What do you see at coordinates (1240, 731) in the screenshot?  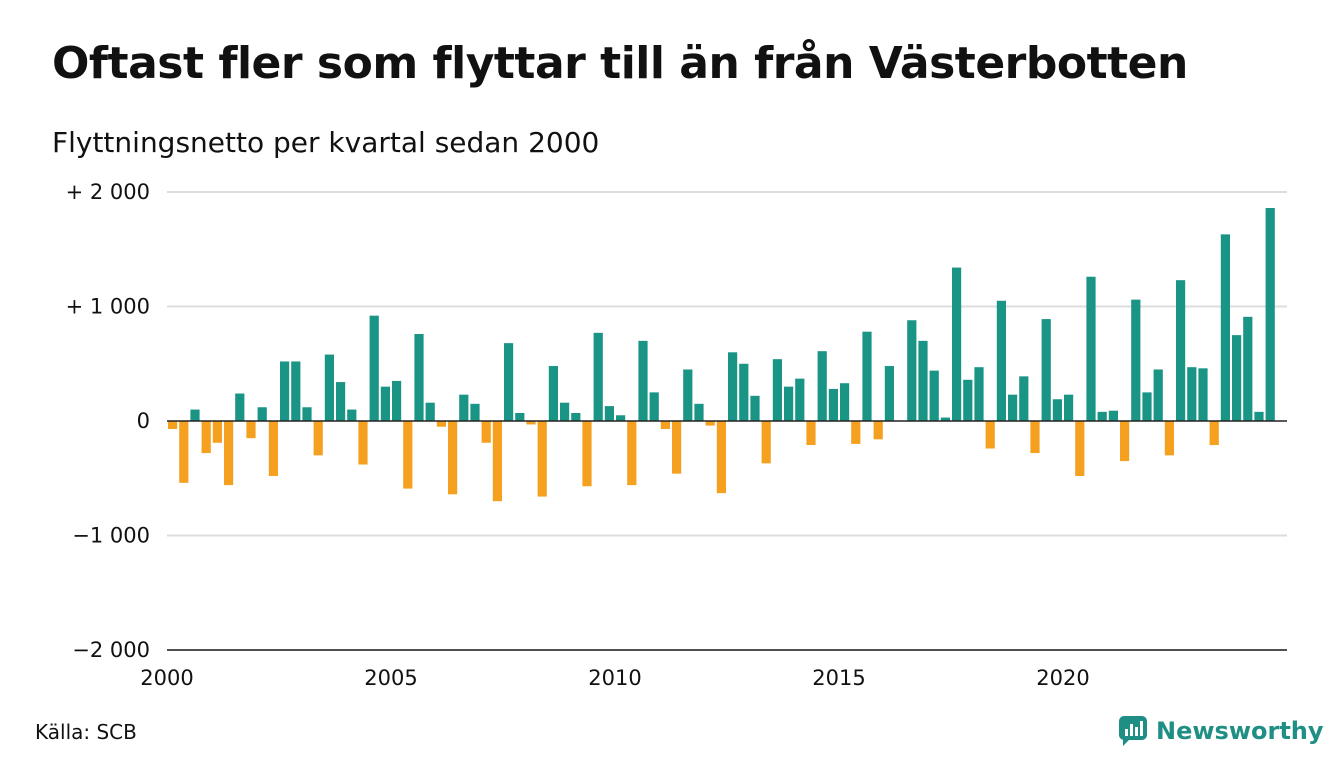 I see `brand-name: Newsworthy` at bounding box center [1240, 731].